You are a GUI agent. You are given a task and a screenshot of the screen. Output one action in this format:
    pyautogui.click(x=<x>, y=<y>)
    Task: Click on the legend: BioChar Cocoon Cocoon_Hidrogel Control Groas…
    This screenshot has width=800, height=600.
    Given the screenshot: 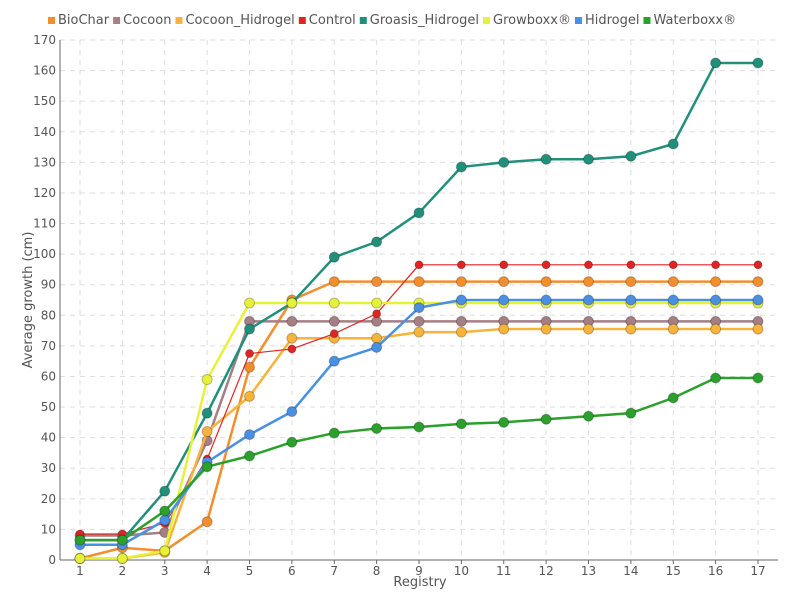 What is the action you would take?
    pyautogui.click(x=392, y=20)
    